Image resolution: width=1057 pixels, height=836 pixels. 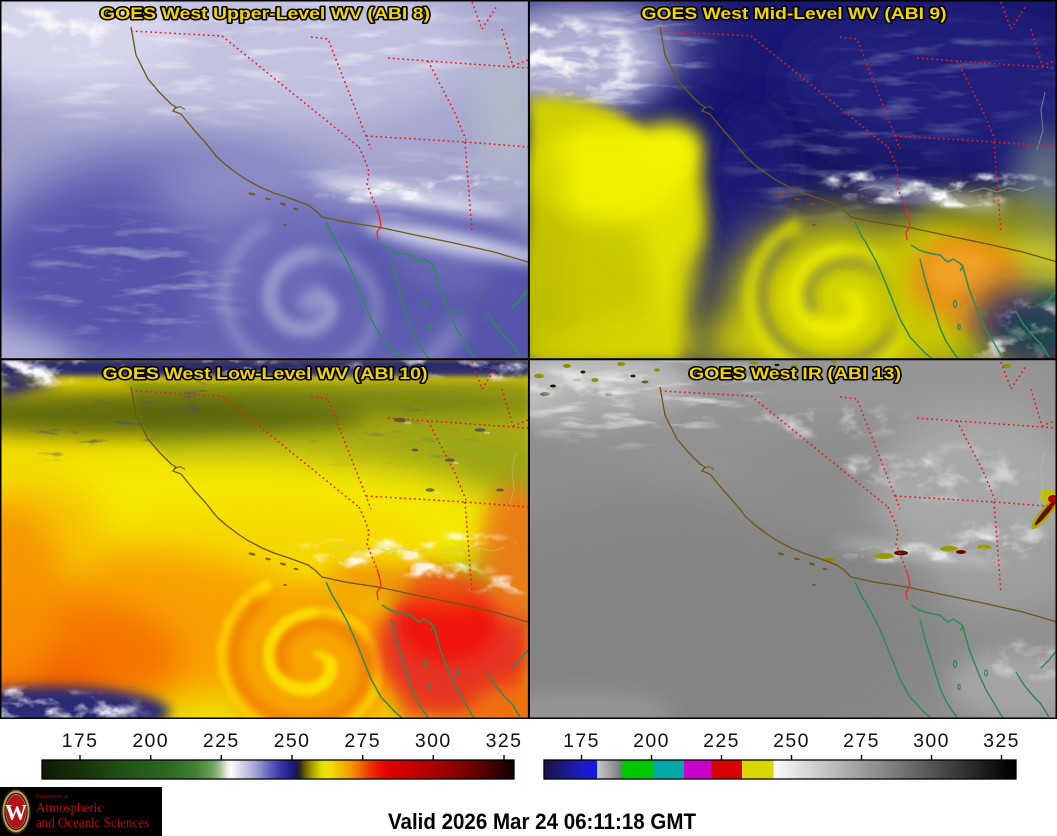 What do you see at coordinates (69, 808) in the screenshot?
I see `svg-text: Atmospheric` at bounding box center [69, 808].